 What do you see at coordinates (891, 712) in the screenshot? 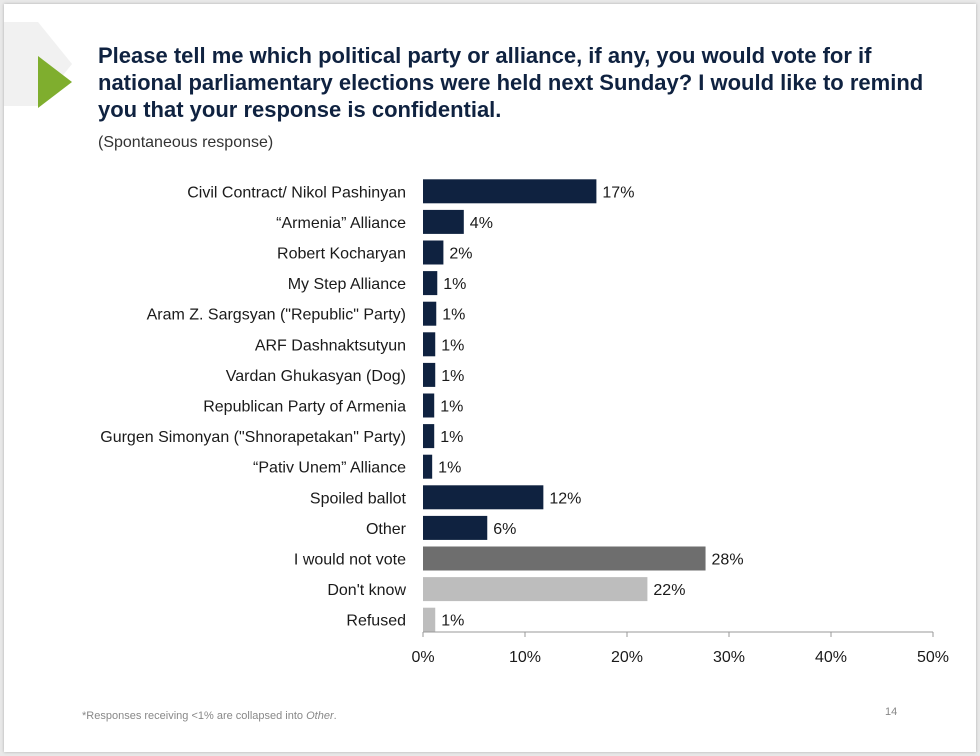
I see `page-number: 14` at bounding box center [891, 712].